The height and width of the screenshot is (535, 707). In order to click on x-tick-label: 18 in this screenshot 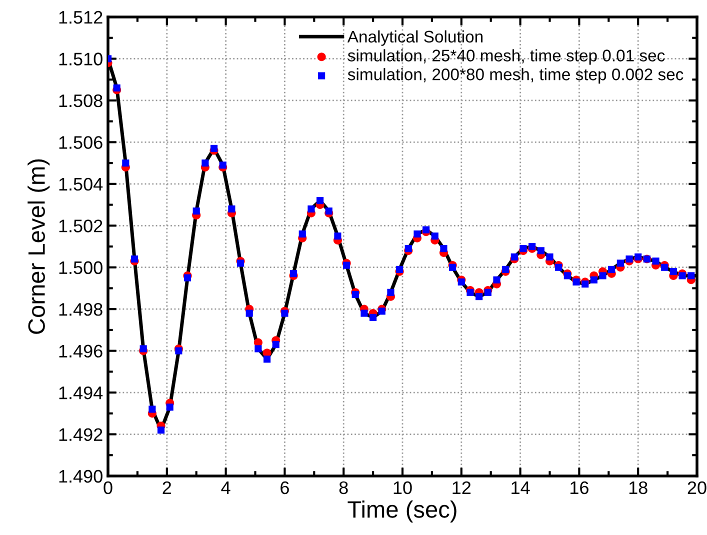, I will do `click(638, 487)`.